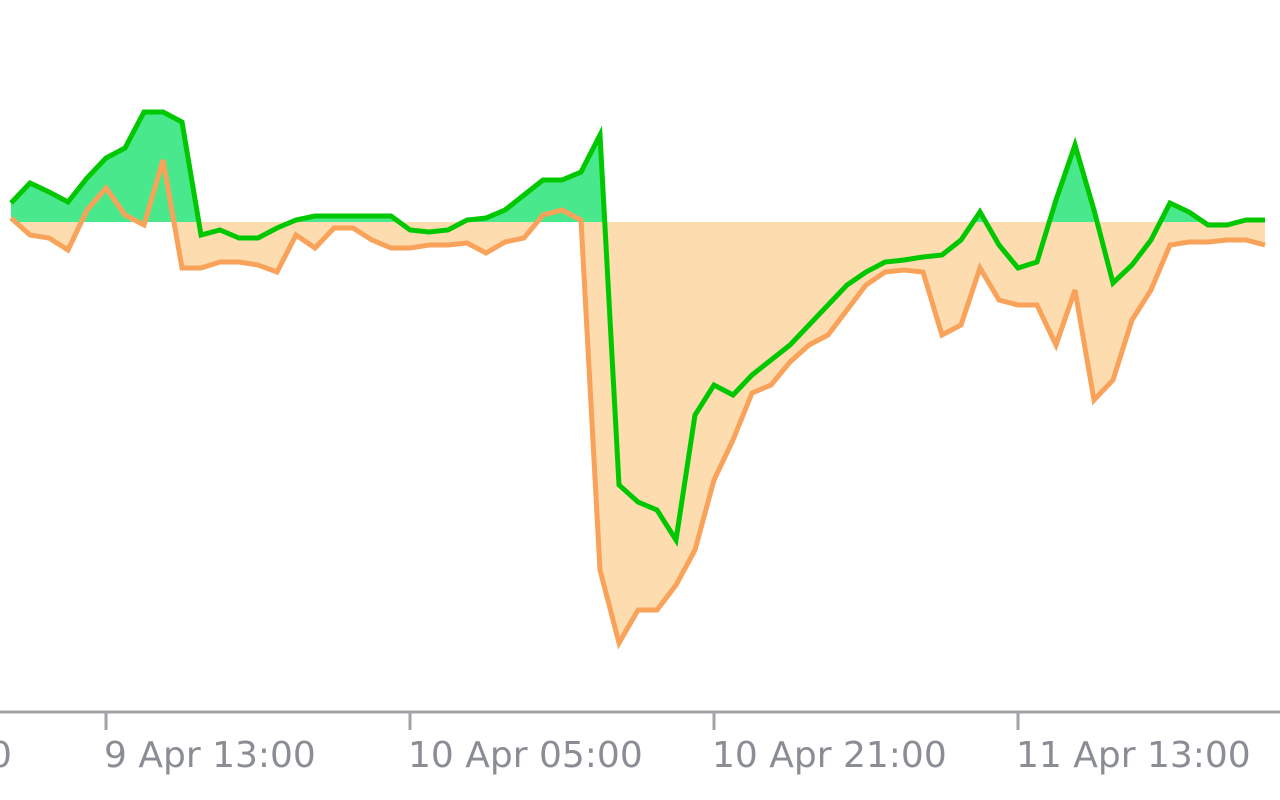  I want to click on area, so click(638, 167).